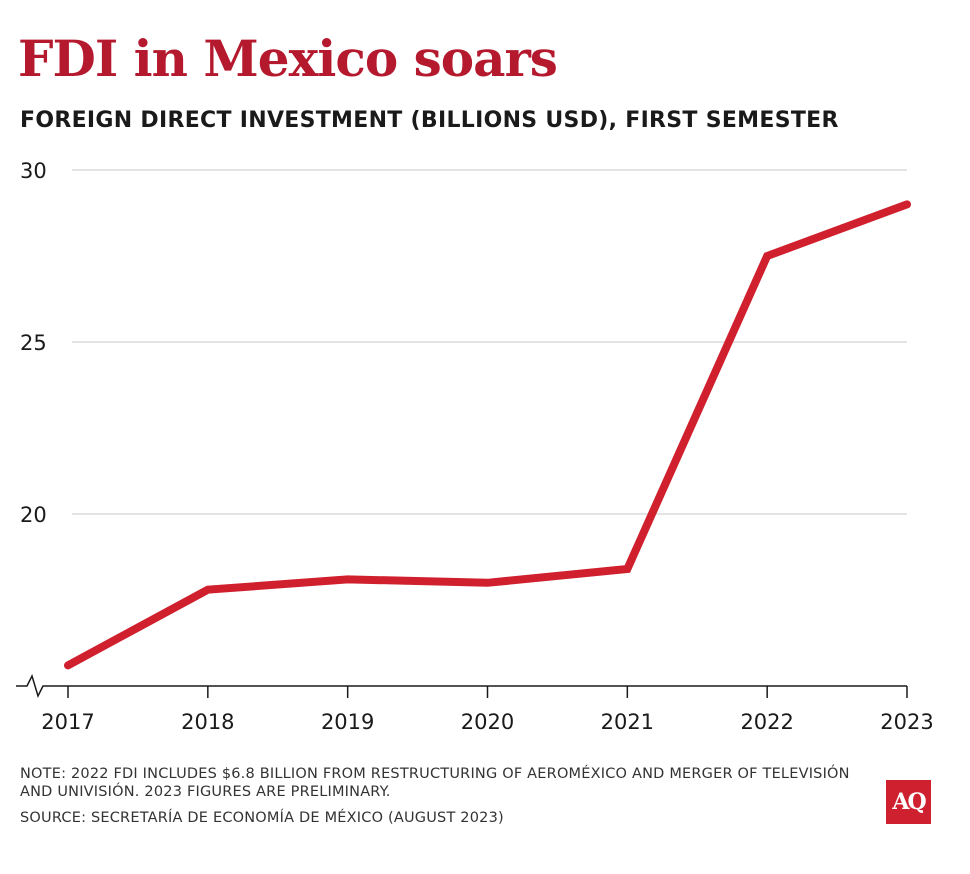 The height and width of the screenshot is (874, 970). Describe the element at coordinates (475, 703) in the screenshot. I see `x-axis: 2017 2018 2019 2020 2021 2022 2023` at that location.